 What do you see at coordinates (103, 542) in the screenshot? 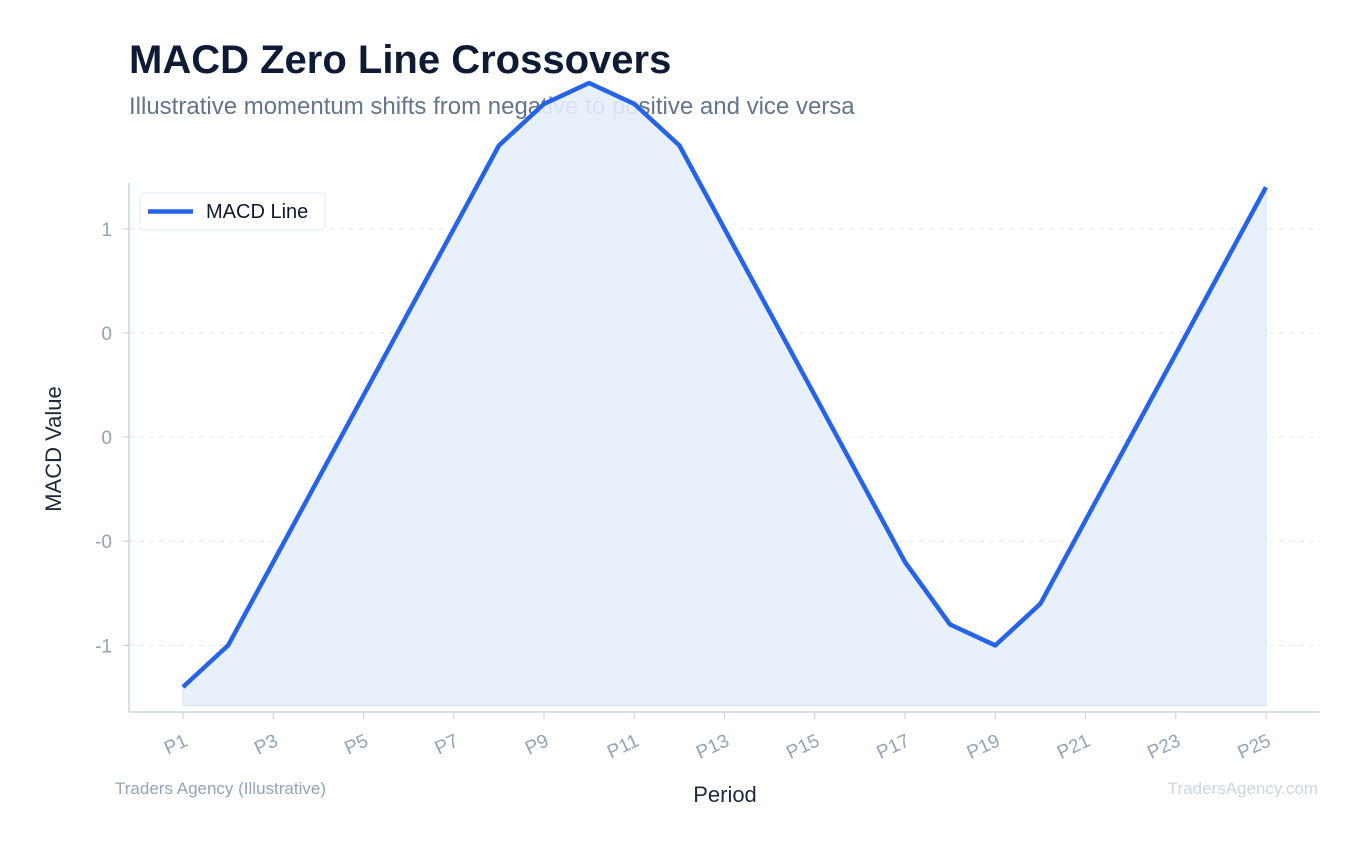
I see `y-tick-label: -0` at bounding box center [103, 542].